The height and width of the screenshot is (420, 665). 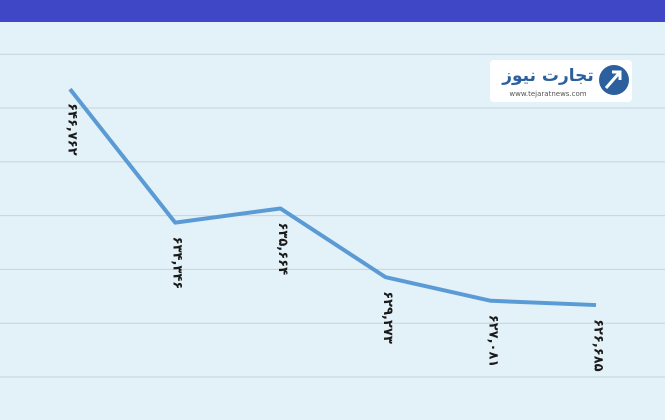 I want to click on logo-arrow, so click(x=613, y=79).